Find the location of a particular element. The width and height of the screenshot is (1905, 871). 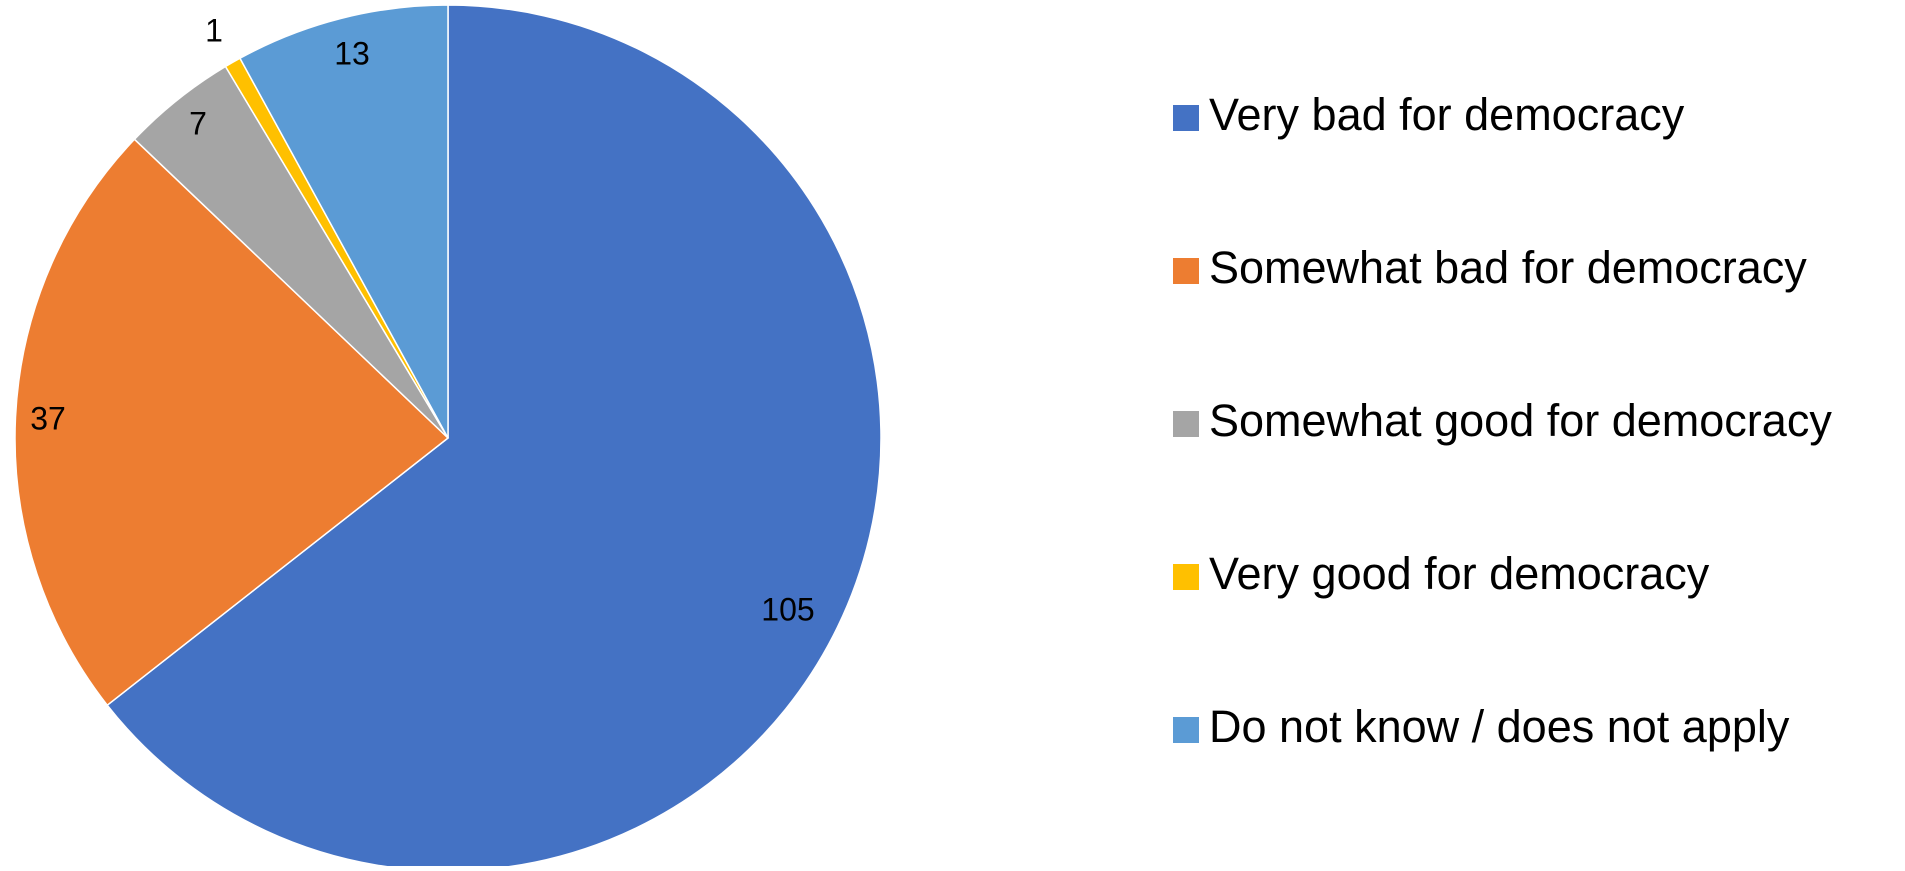

legend-item-somewhat-good-for-democracy: Somewhat good for democracy is located at coordinates (1502, 420).